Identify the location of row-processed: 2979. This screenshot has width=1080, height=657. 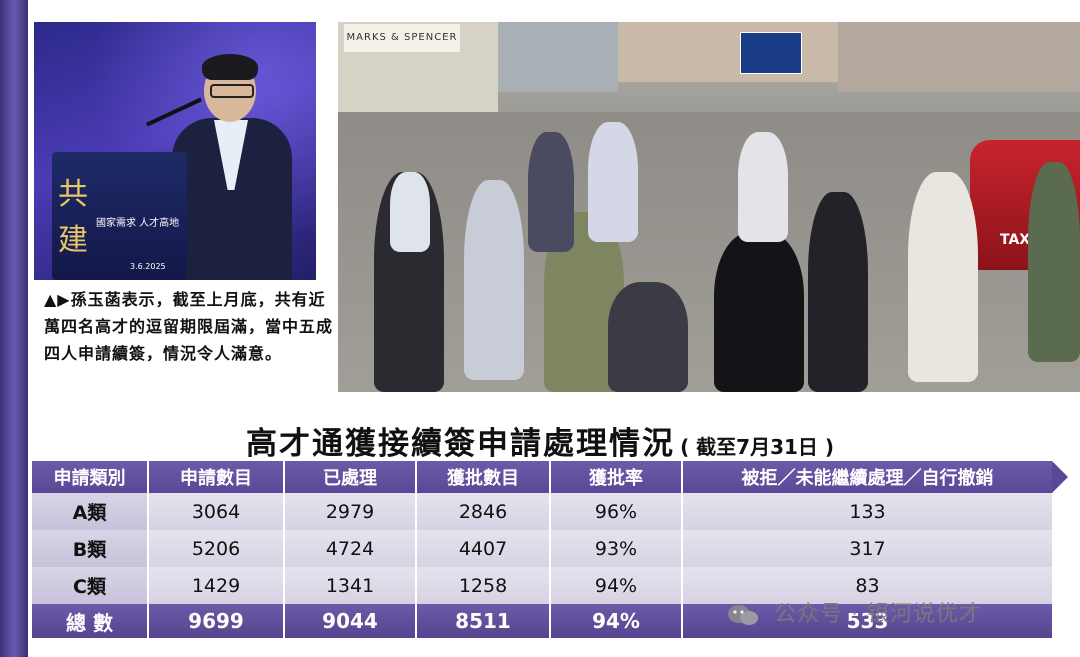
(350, 511).